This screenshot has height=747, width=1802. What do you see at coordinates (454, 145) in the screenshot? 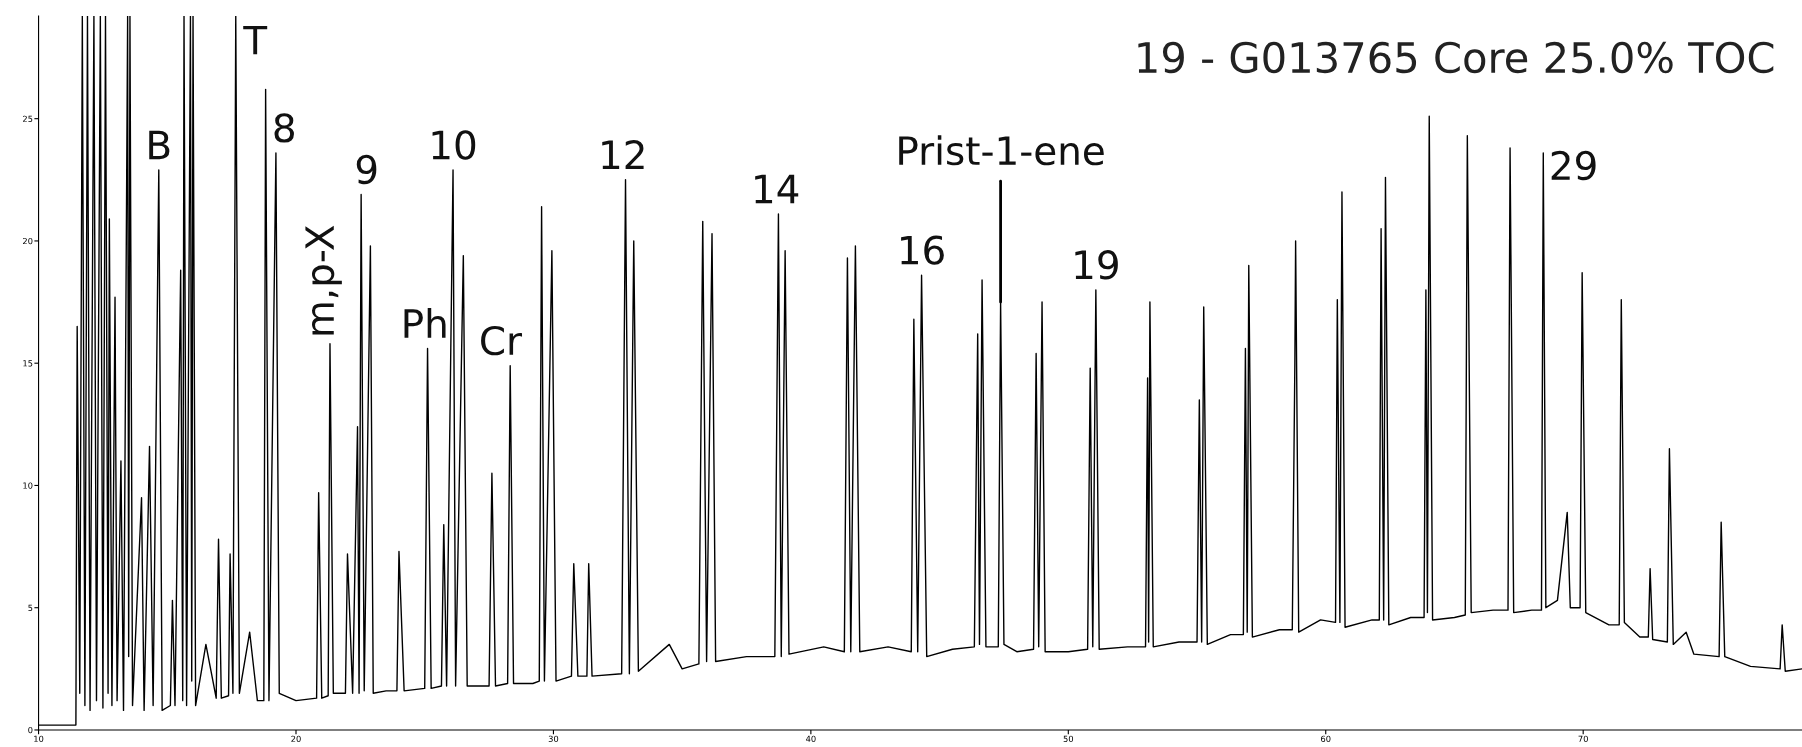
I see `annotation: 10` at bounding box center [454, 145].